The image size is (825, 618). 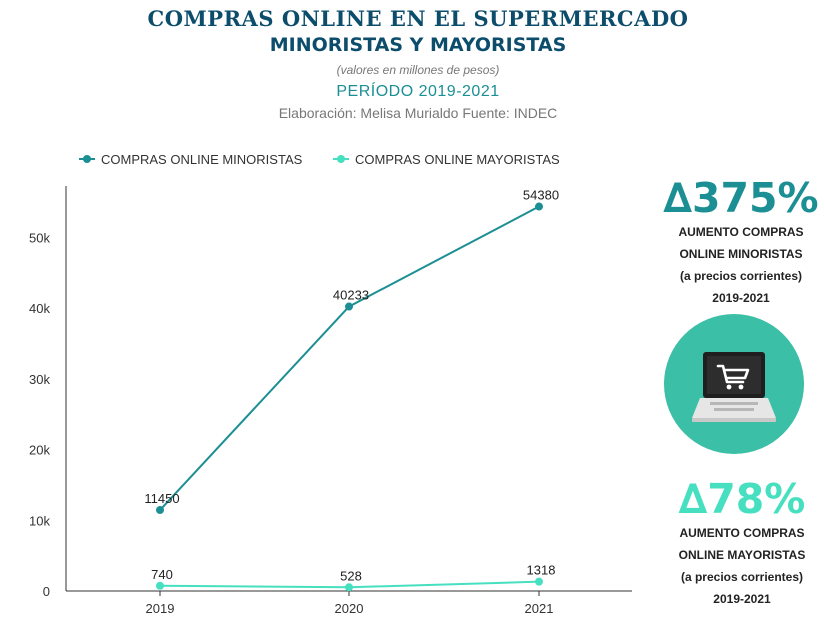 I want to click on wholesale-increase-label-line: 2019-2021, so click(x=742, y=599).